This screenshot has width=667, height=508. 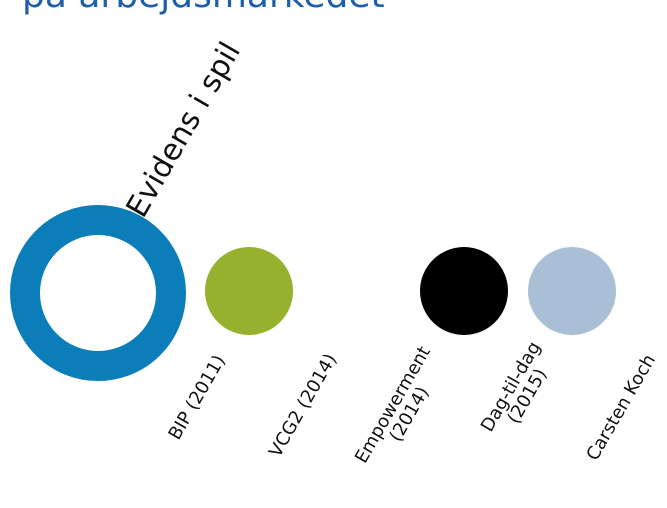 I want to click on label-empowerment: Empowerment (2014), so click(x=401, y=410).